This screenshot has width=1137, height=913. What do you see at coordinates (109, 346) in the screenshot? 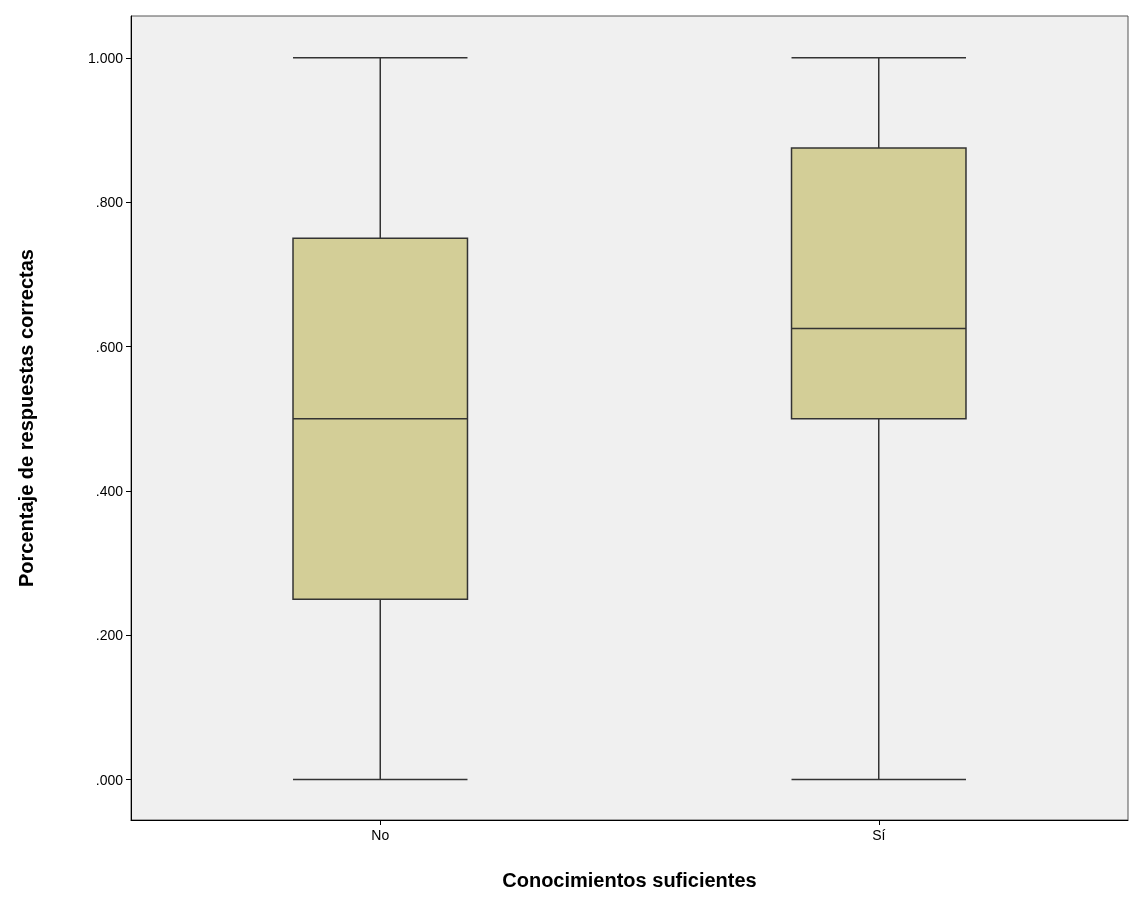
I see `y-tick-label: .600` at bounding box center [109, 346].